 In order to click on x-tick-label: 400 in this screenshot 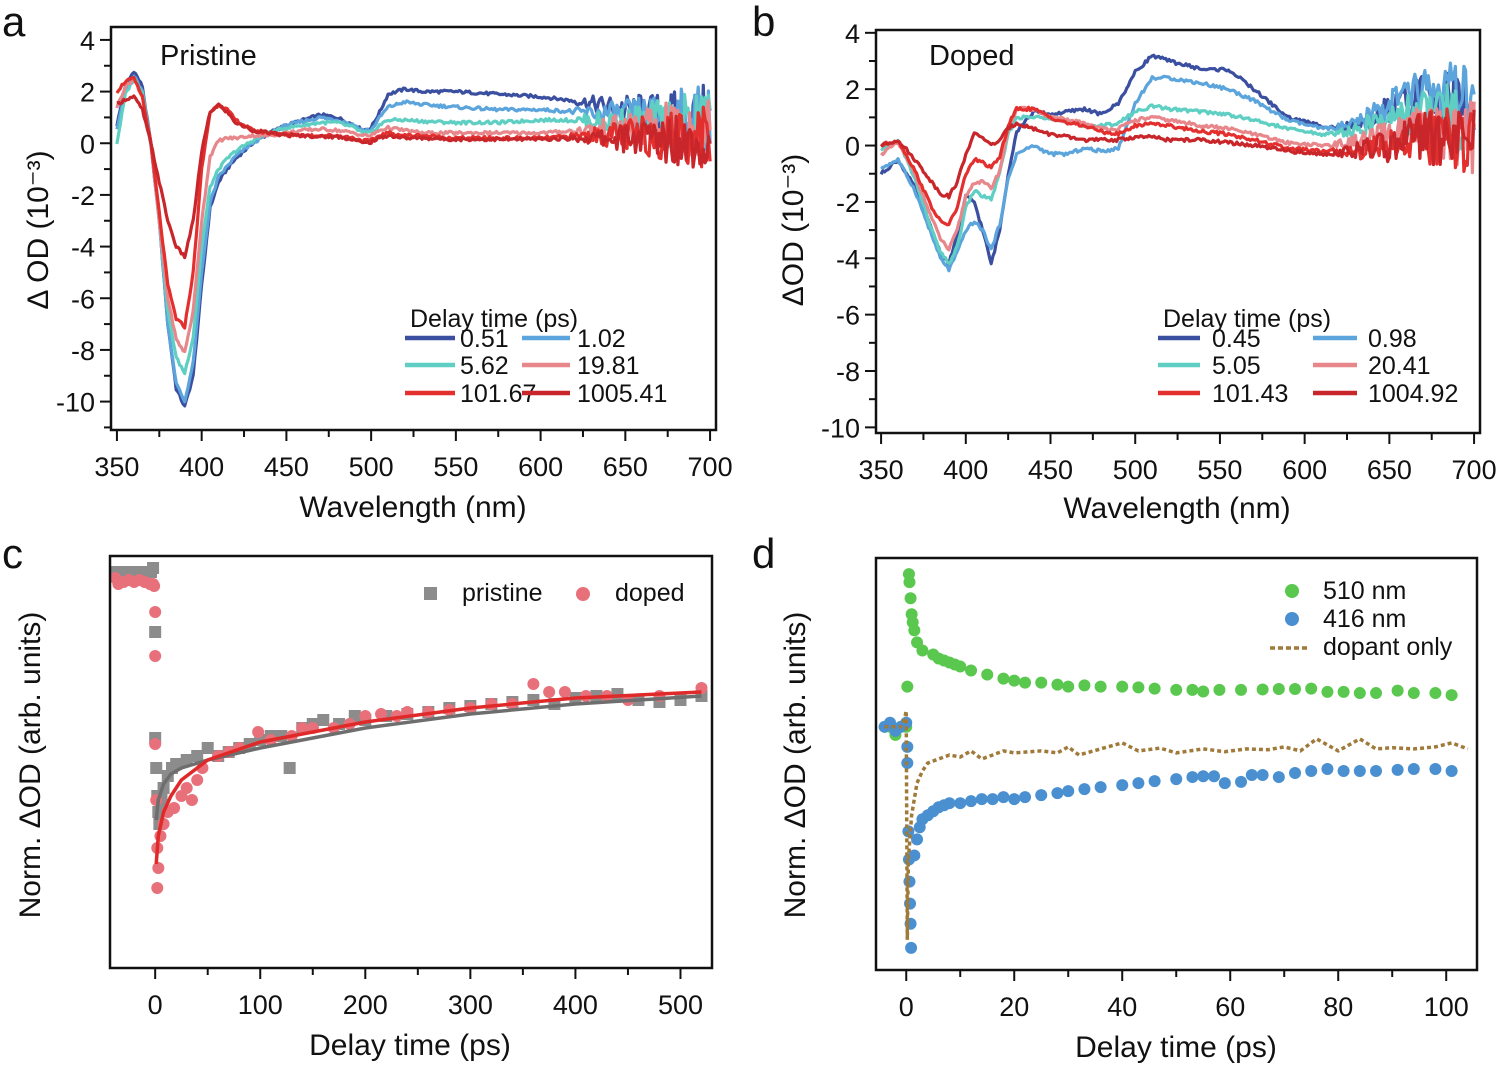, I will do `click(201, 467)`.